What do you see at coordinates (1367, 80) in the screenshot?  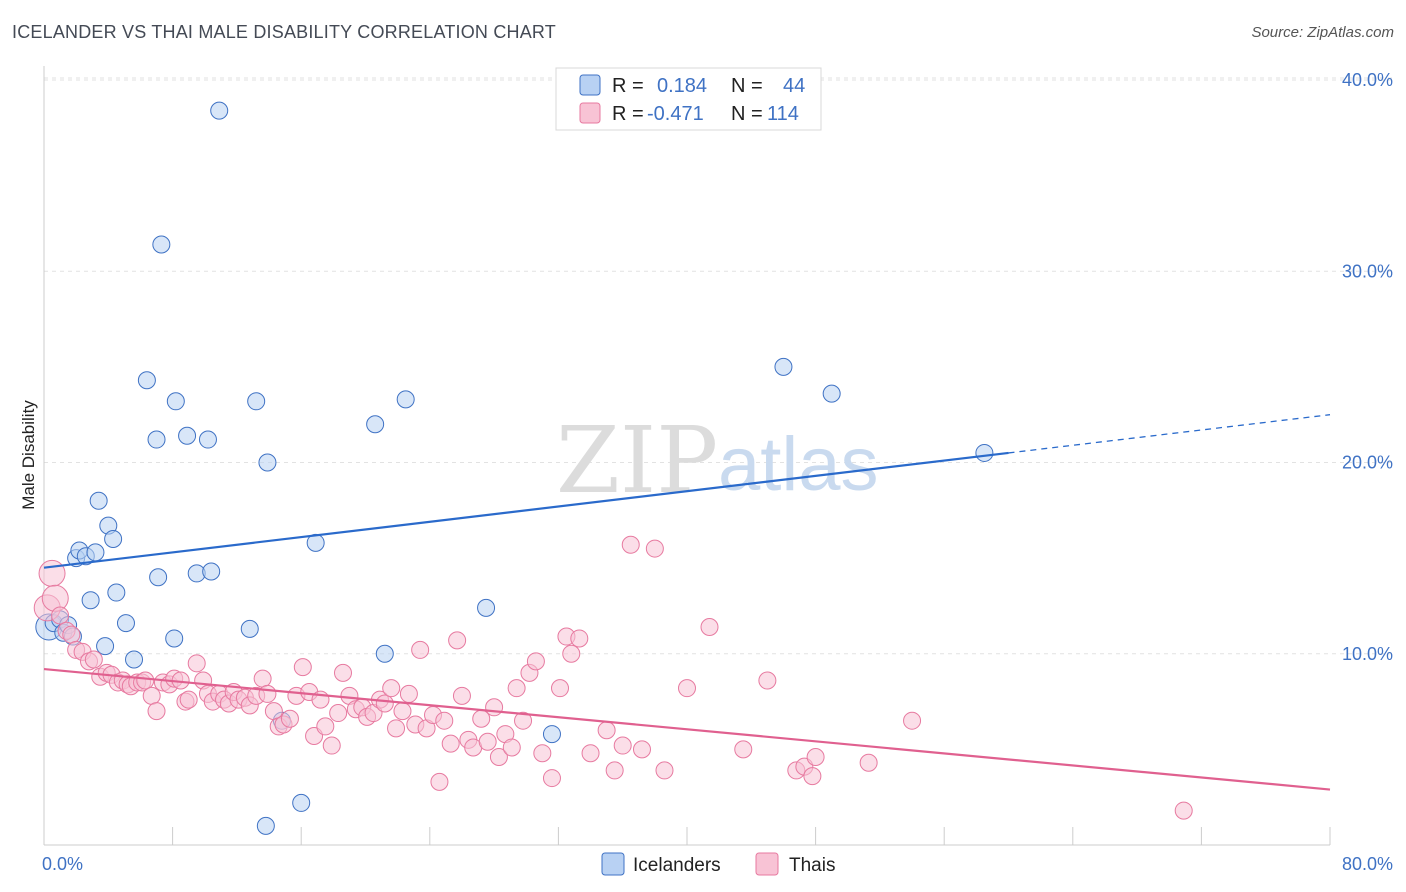 I see `y-tick-label-3: 40.0%` at bounding box center [1367, 80].